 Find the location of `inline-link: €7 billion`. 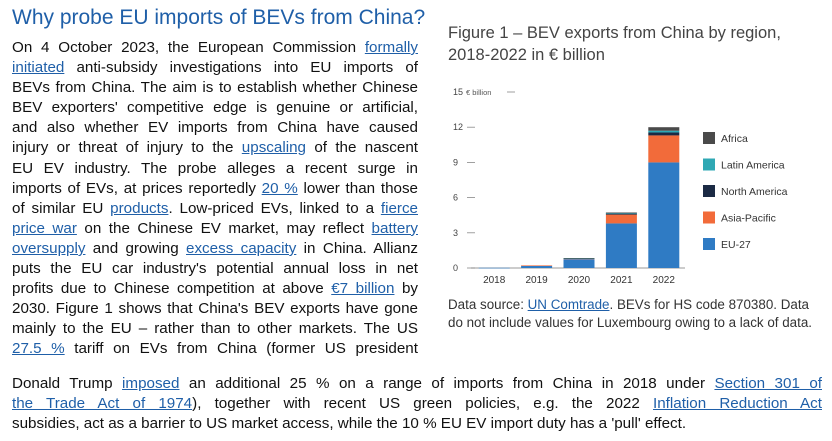

inline-link: €7 billion is located at coordinates (363, 289).